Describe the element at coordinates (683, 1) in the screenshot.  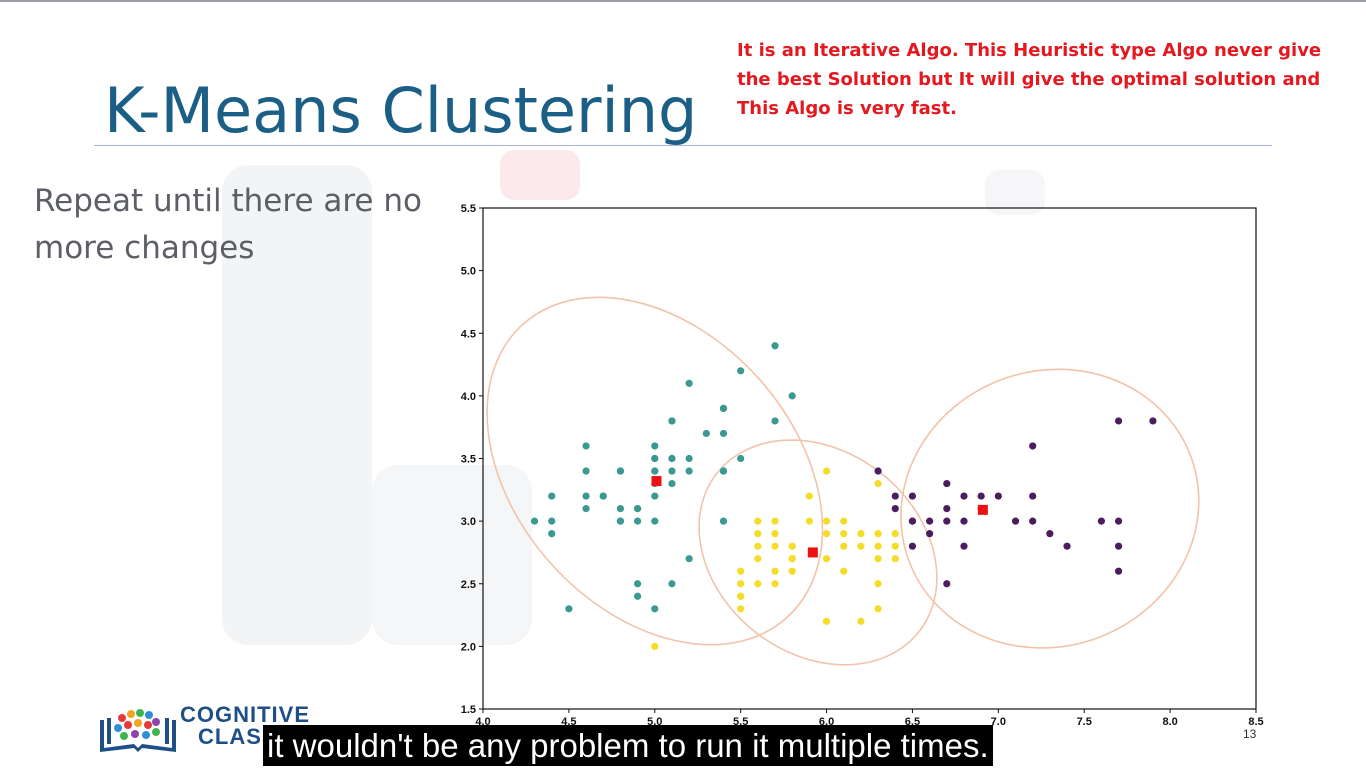
I see `top-border` at that location.